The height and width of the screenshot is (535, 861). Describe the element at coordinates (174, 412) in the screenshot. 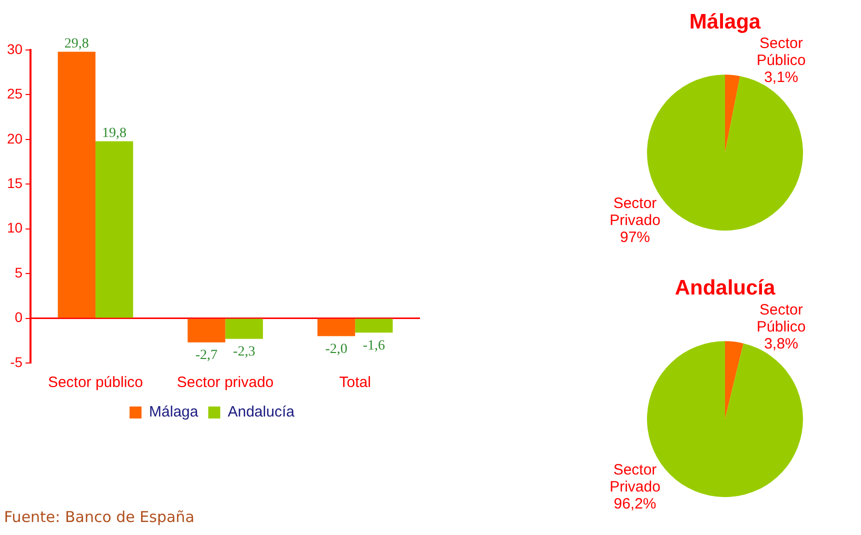

I see `legend-label: Málaga` at that location.